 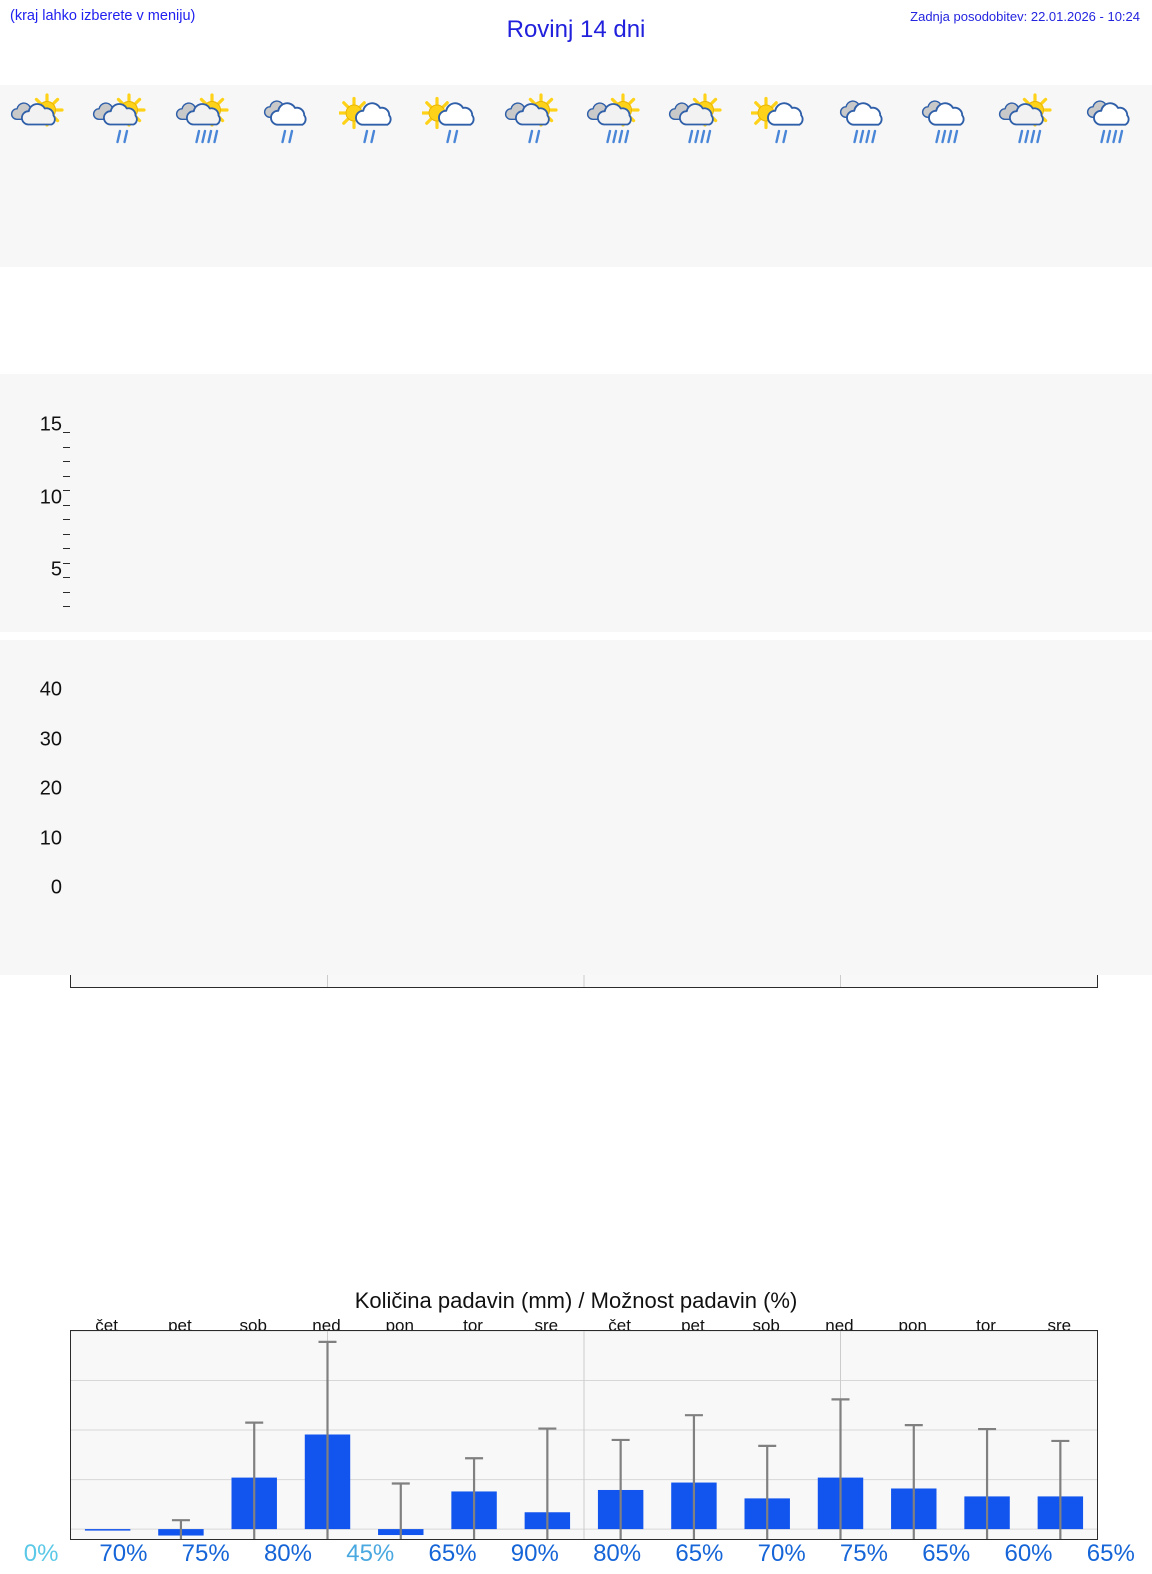 What do you see at coordinates (50, 788) in the screenshot?
I see `precipitation-y-tick: 20` at bounding box center [50, 788].